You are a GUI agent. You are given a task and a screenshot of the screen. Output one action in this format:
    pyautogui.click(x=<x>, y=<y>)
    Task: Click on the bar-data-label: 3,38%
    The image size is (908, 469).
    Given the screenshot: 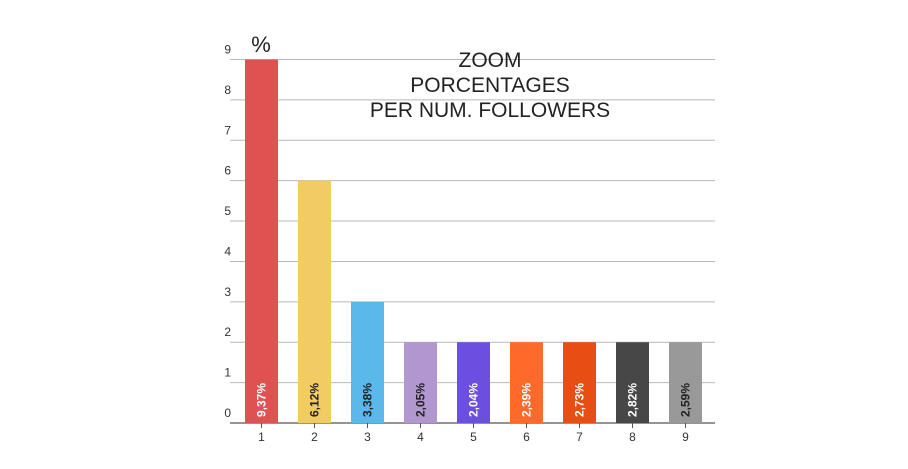 What is the action you would take?
    pyautogui.click(x=368, y=400)
    